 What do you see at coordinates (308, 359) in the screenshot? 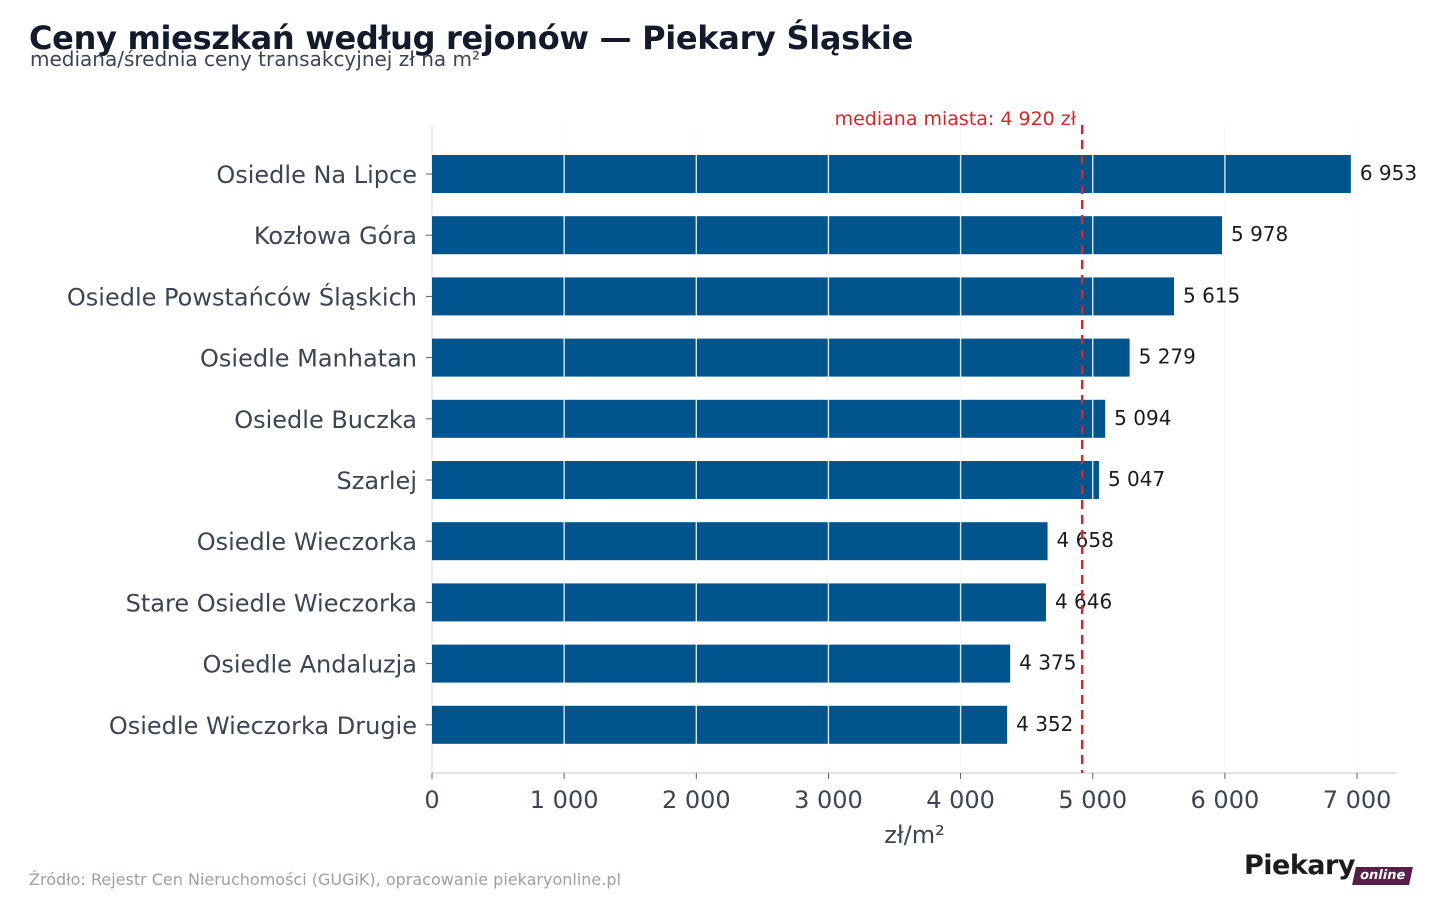
I see `category-label-3: Osiedle Manhatan` at bounding box center [308, 359].